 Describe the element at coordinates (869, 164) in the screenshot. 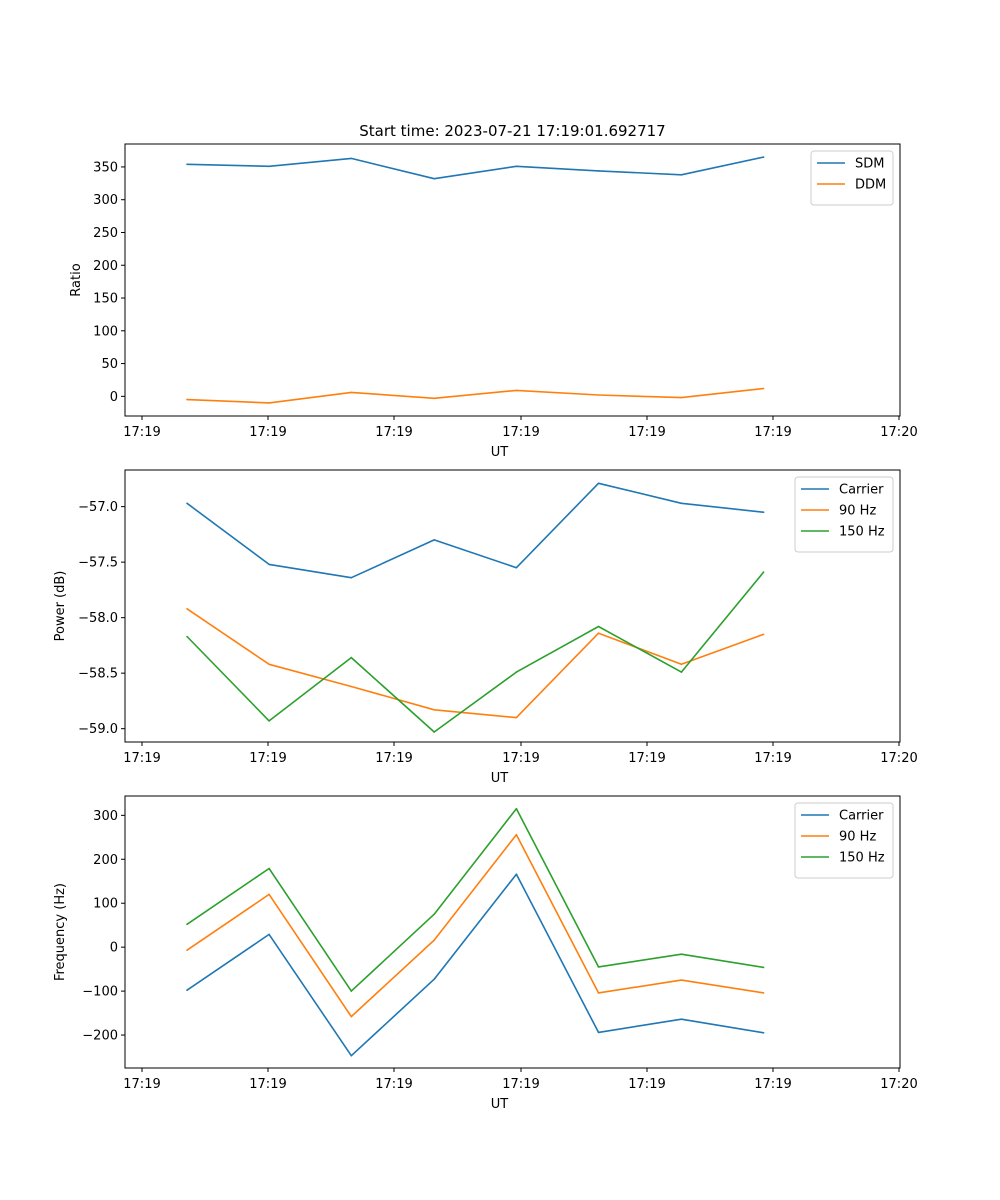

I see `legend-entry: SDM` at that location.